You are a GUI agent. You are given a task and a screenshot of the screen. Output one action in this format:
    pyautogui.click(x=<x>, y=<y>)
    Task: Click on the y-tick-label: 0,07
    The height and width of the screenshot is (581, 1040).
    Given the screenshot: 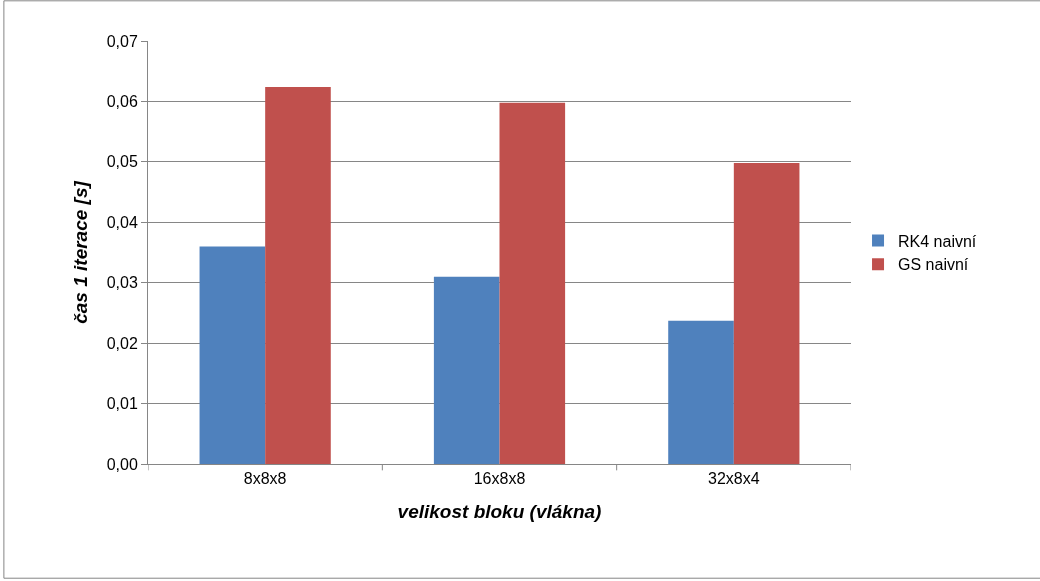 What is the action you would take?
    pyautogui.click(x=122, y=41)
    